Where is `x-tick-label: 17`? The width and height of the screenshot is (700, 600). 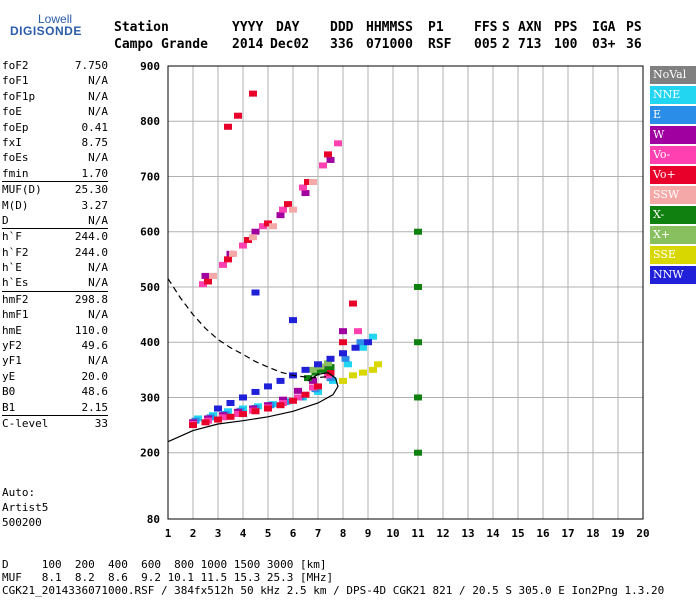
x-tick-label: 17 is located at coordinates (567, 533).